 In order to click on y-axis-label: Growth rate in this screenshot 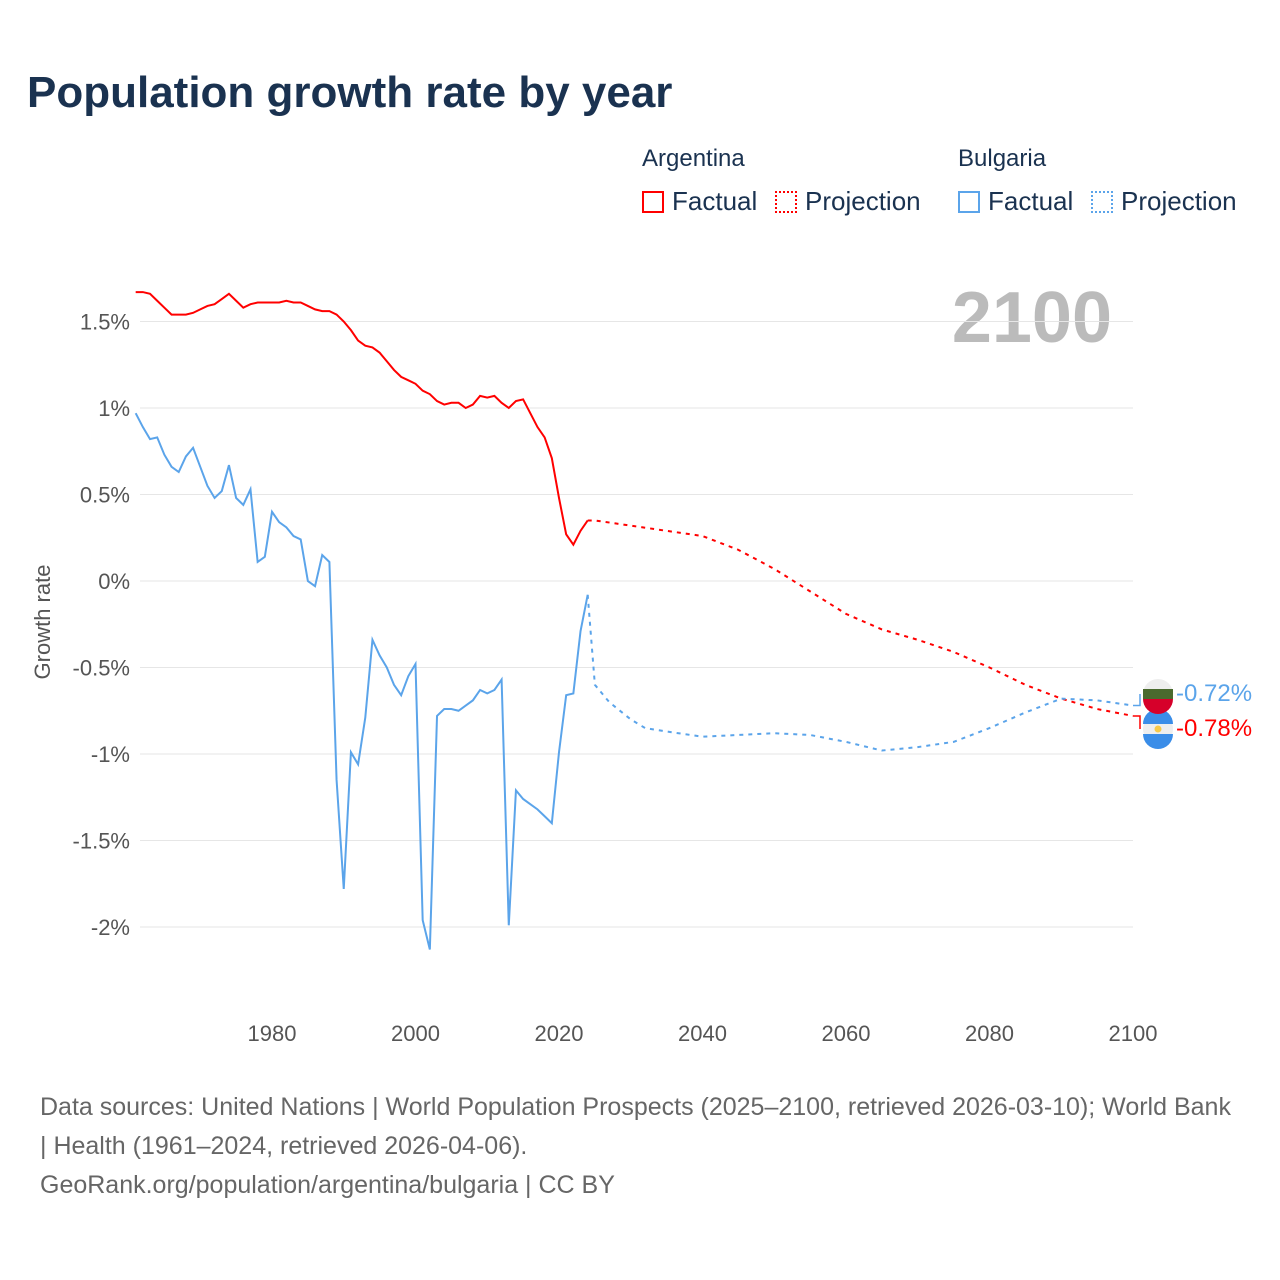, I will do `click(42, 622)`.